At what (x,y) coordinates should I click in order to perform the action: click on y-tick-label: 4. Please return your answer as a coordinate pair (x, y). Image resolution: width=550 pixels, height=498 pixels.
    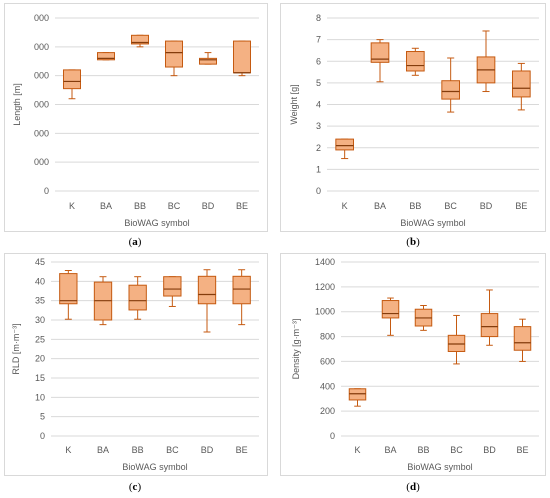
    Looking at the image, I should click on (318, 105).